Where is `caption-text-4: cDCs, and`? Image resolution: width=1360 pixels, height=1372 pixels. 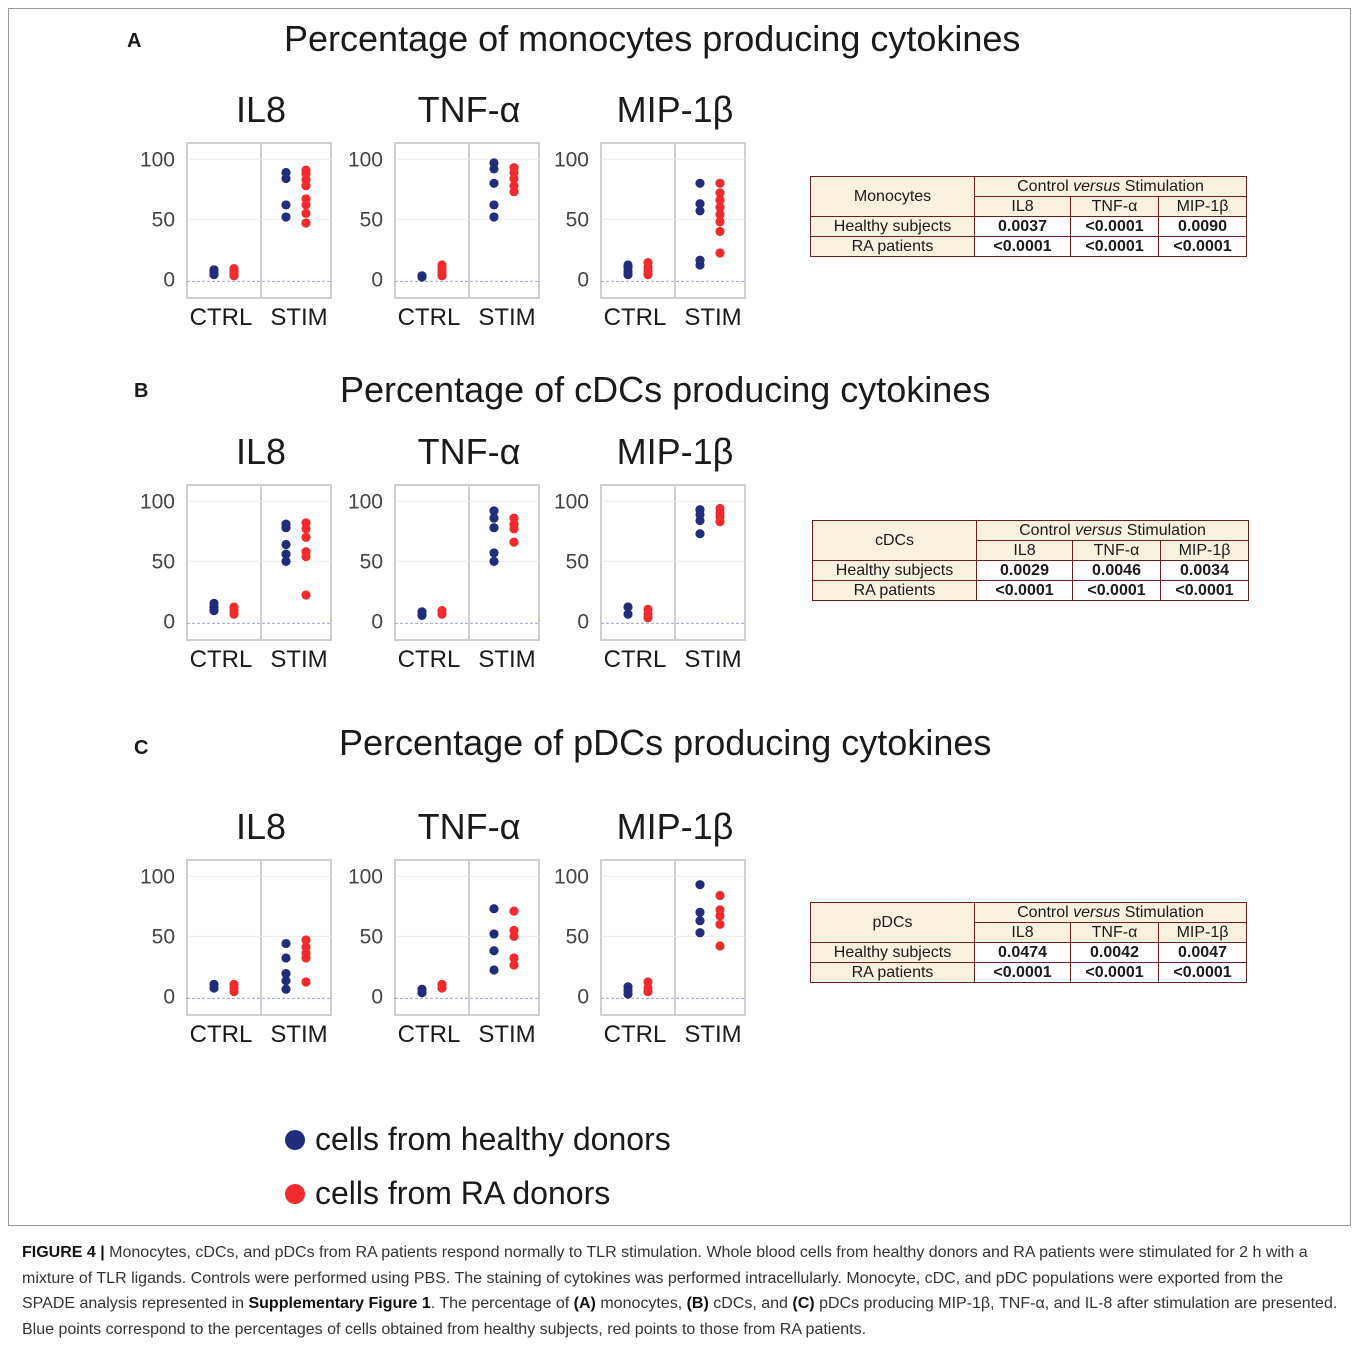 caption-text-4: cDCs, and is located at coordinates (750, 1303).